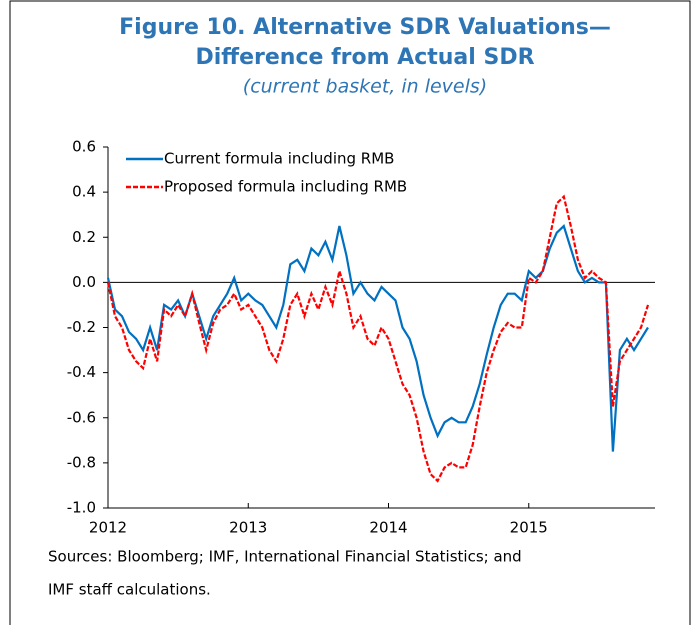 This screenshot has width=700, height=629. Describe the element at coordinates (388, 528) in the screenshot. I see `x-tick-label: 2014` at that location.